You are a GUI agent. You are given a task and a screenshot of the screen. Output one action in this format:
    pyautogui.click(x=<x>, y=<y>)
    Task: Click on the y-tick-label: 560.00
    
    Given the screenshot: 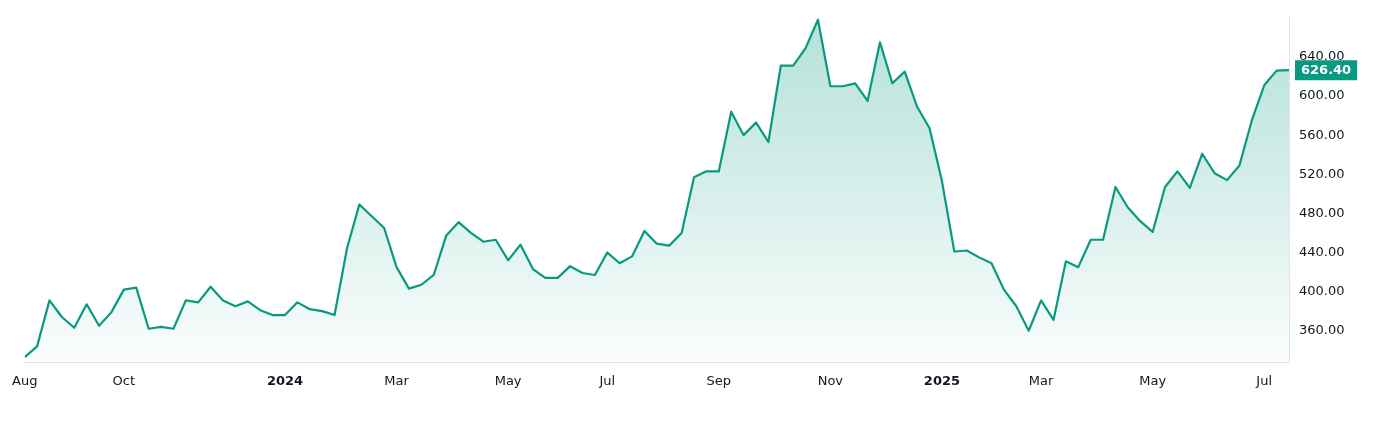 What is the action you would take?
    pyautogui.click(x=1322, y=134)
    